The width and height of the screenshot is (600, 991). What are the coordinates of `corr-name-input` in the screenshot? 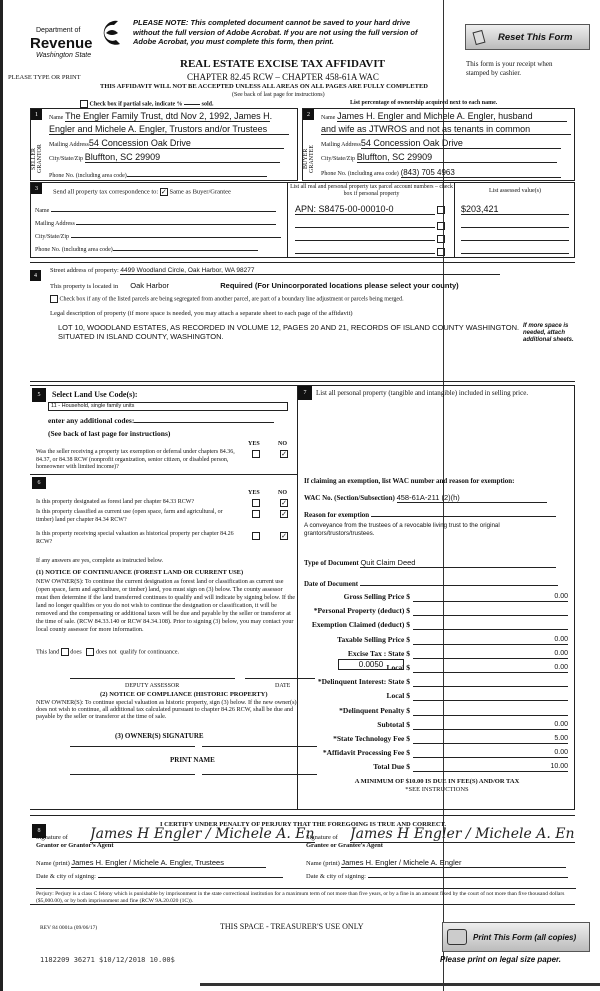 It's located at (163, 211).